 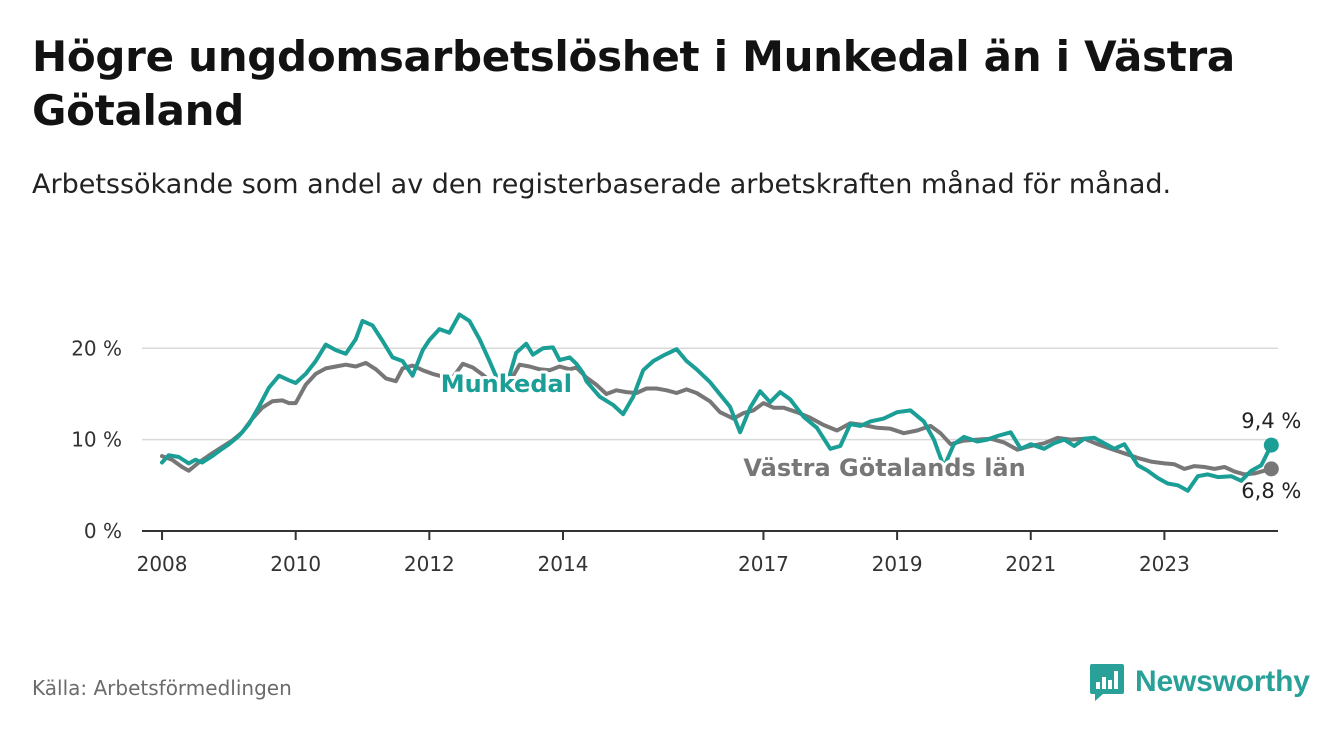 What do you see at coordinates (1271, 421) in the screenshot?
I see `end-label-munkedal: 9,4 %` at bounding box center [1271, 421].